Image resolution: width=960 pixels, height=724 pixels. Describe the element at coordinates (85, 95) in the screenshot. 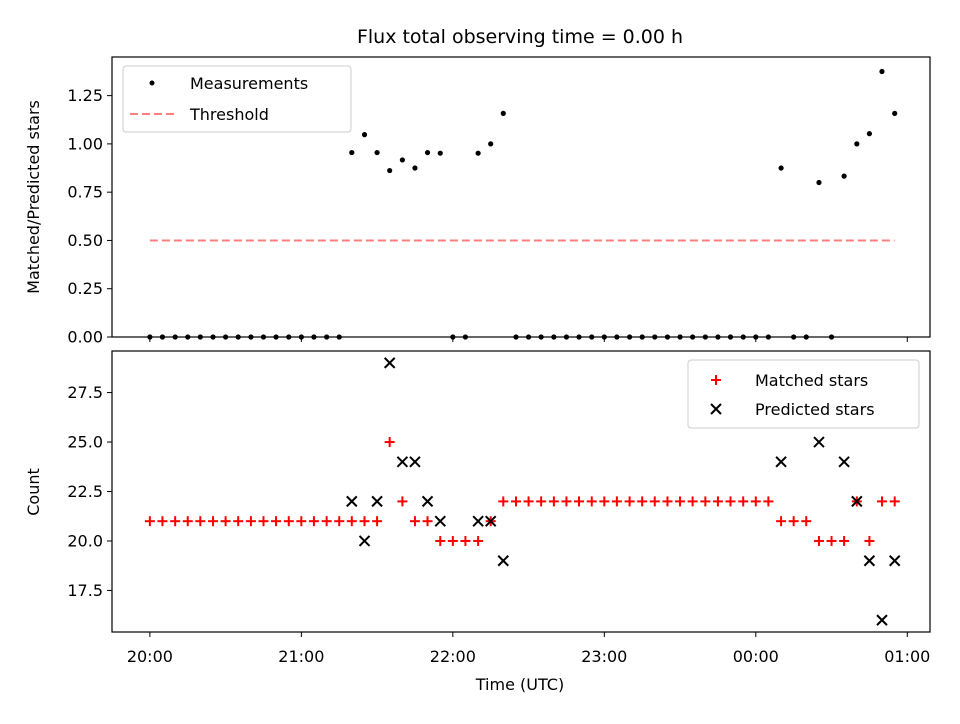

I see `top-y-tick-label: 1.25` at that location.